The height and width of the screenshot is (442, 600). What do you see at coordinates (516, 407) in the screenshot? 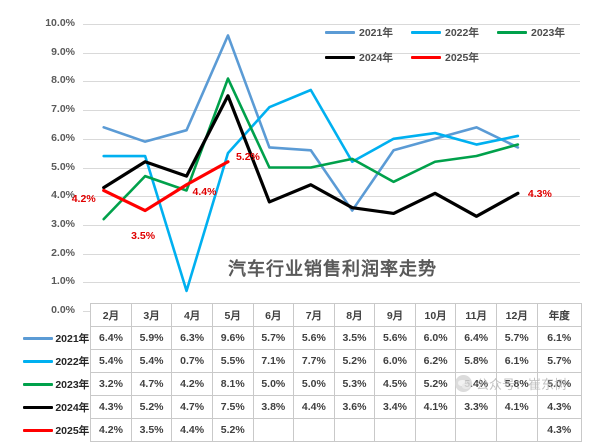
I see `table-cell: 4.1%` at bounding box center [516, 407].